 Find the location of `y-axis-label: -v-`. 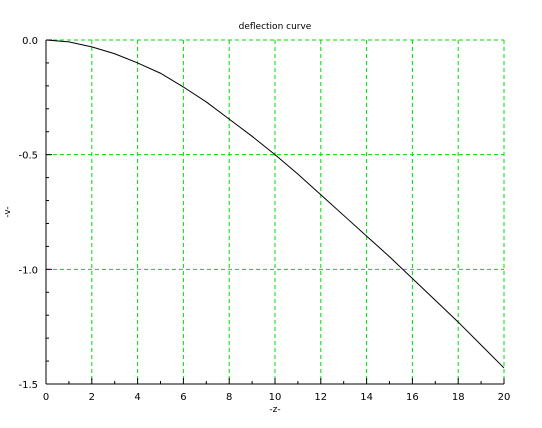

y-axis-label: -v- is located at coordinates (8, 211).